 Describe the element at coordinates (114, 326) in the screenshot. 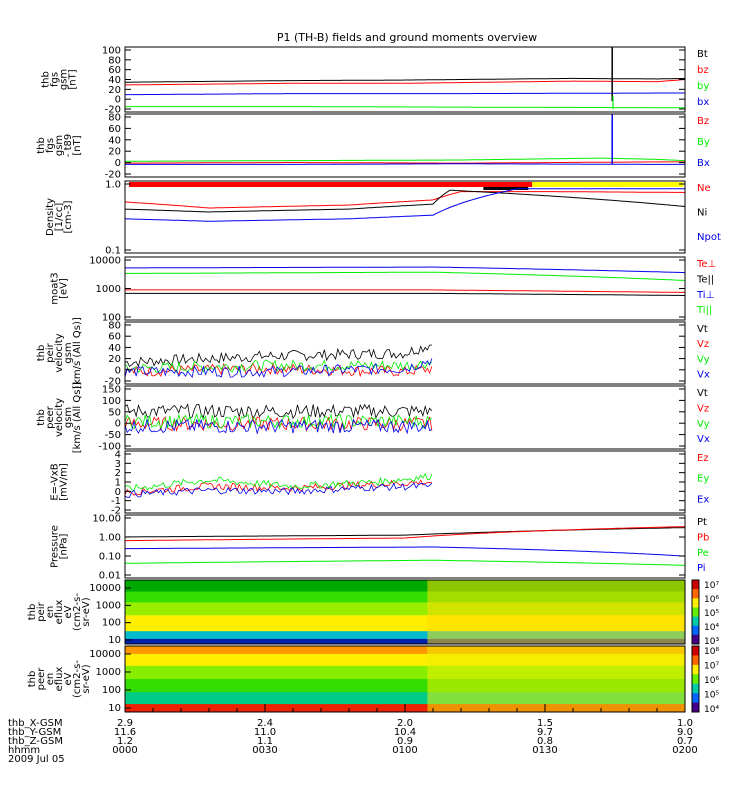

I see `panel-5-ytick-label: 80` at that location.